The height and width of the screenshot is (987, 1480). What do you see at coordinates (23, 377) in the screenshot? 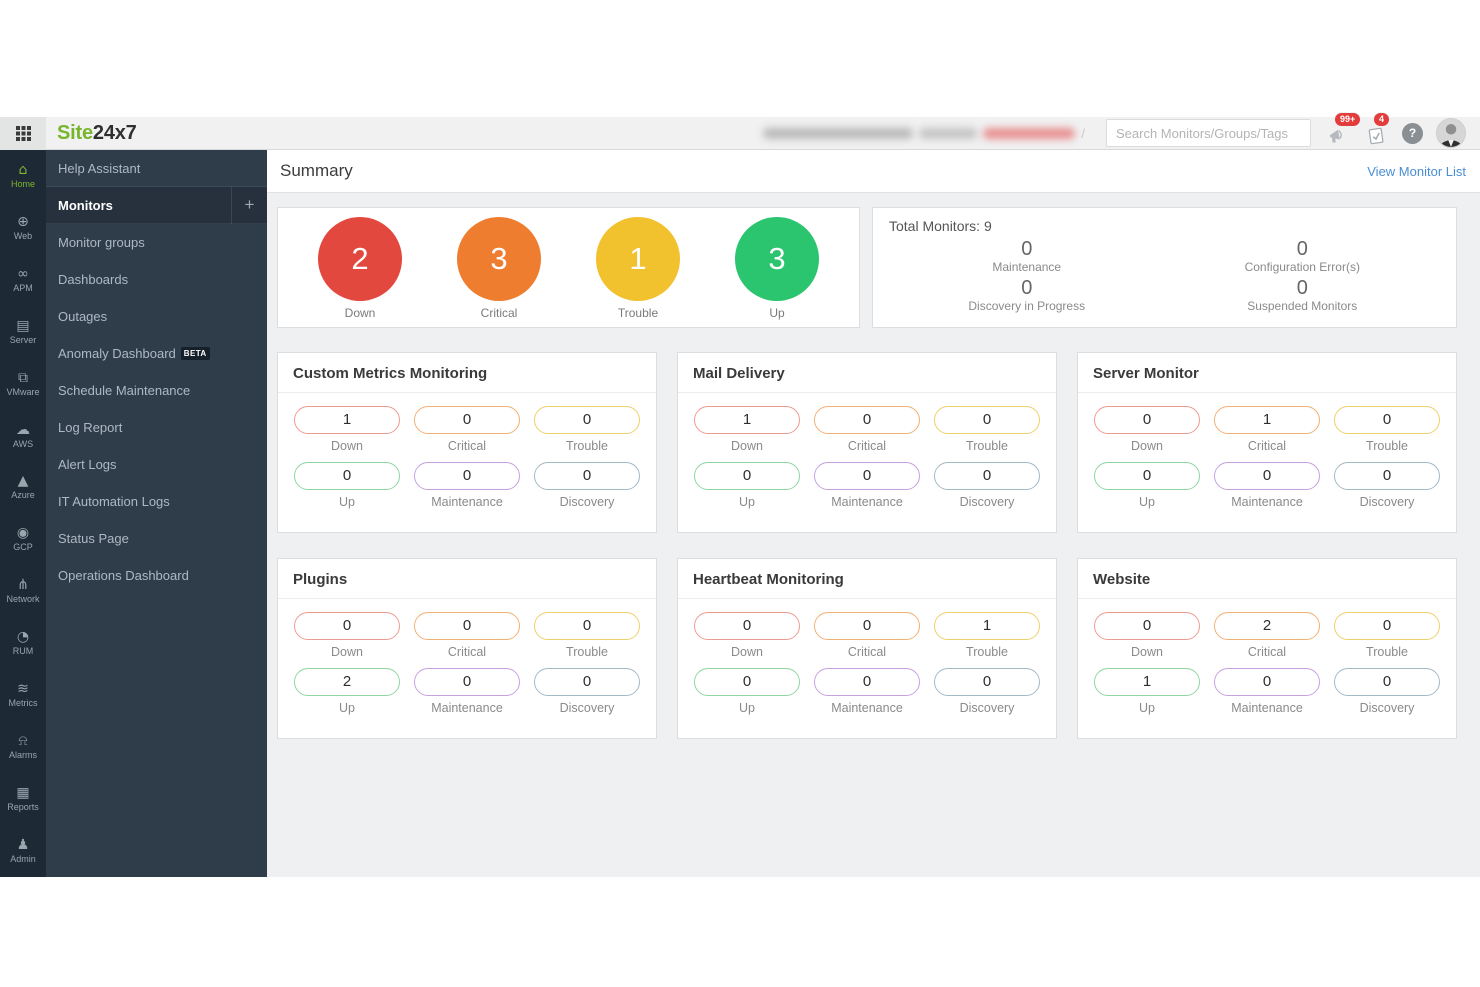
I see `layered-squares-icon: ⧉` at bounding box center [23, 377].